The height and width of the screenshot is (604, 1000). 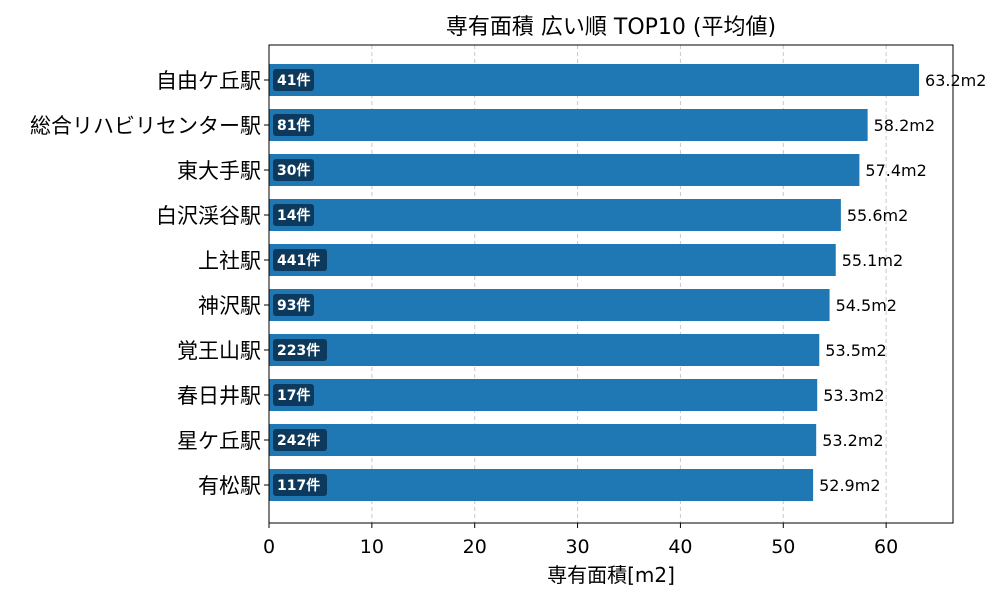 I want to click on value-label-7: 53.3m2, so click(x=853, y=395).